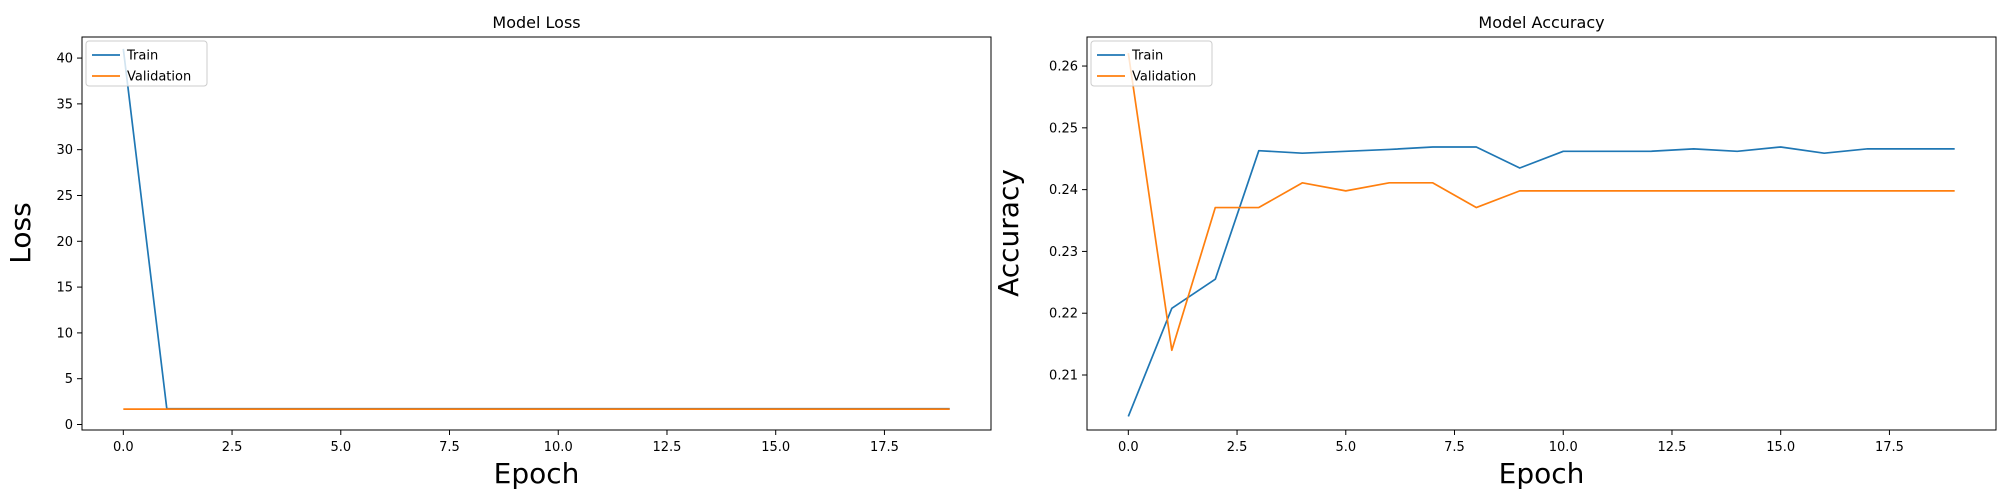 Image resolution: width=2000 pixels, height=500 pixels. I want to click on y-tick-label: 0.23, so click(1063, 252).